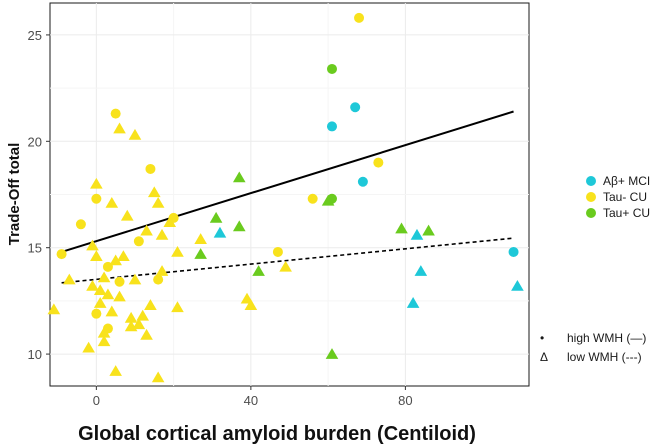 The height and width of the screenshot is (447, 666). What do you see at coordinates (35, 141) in the screenshot?
I see `y-tick-label: 20` at bounding box center [35, 141].